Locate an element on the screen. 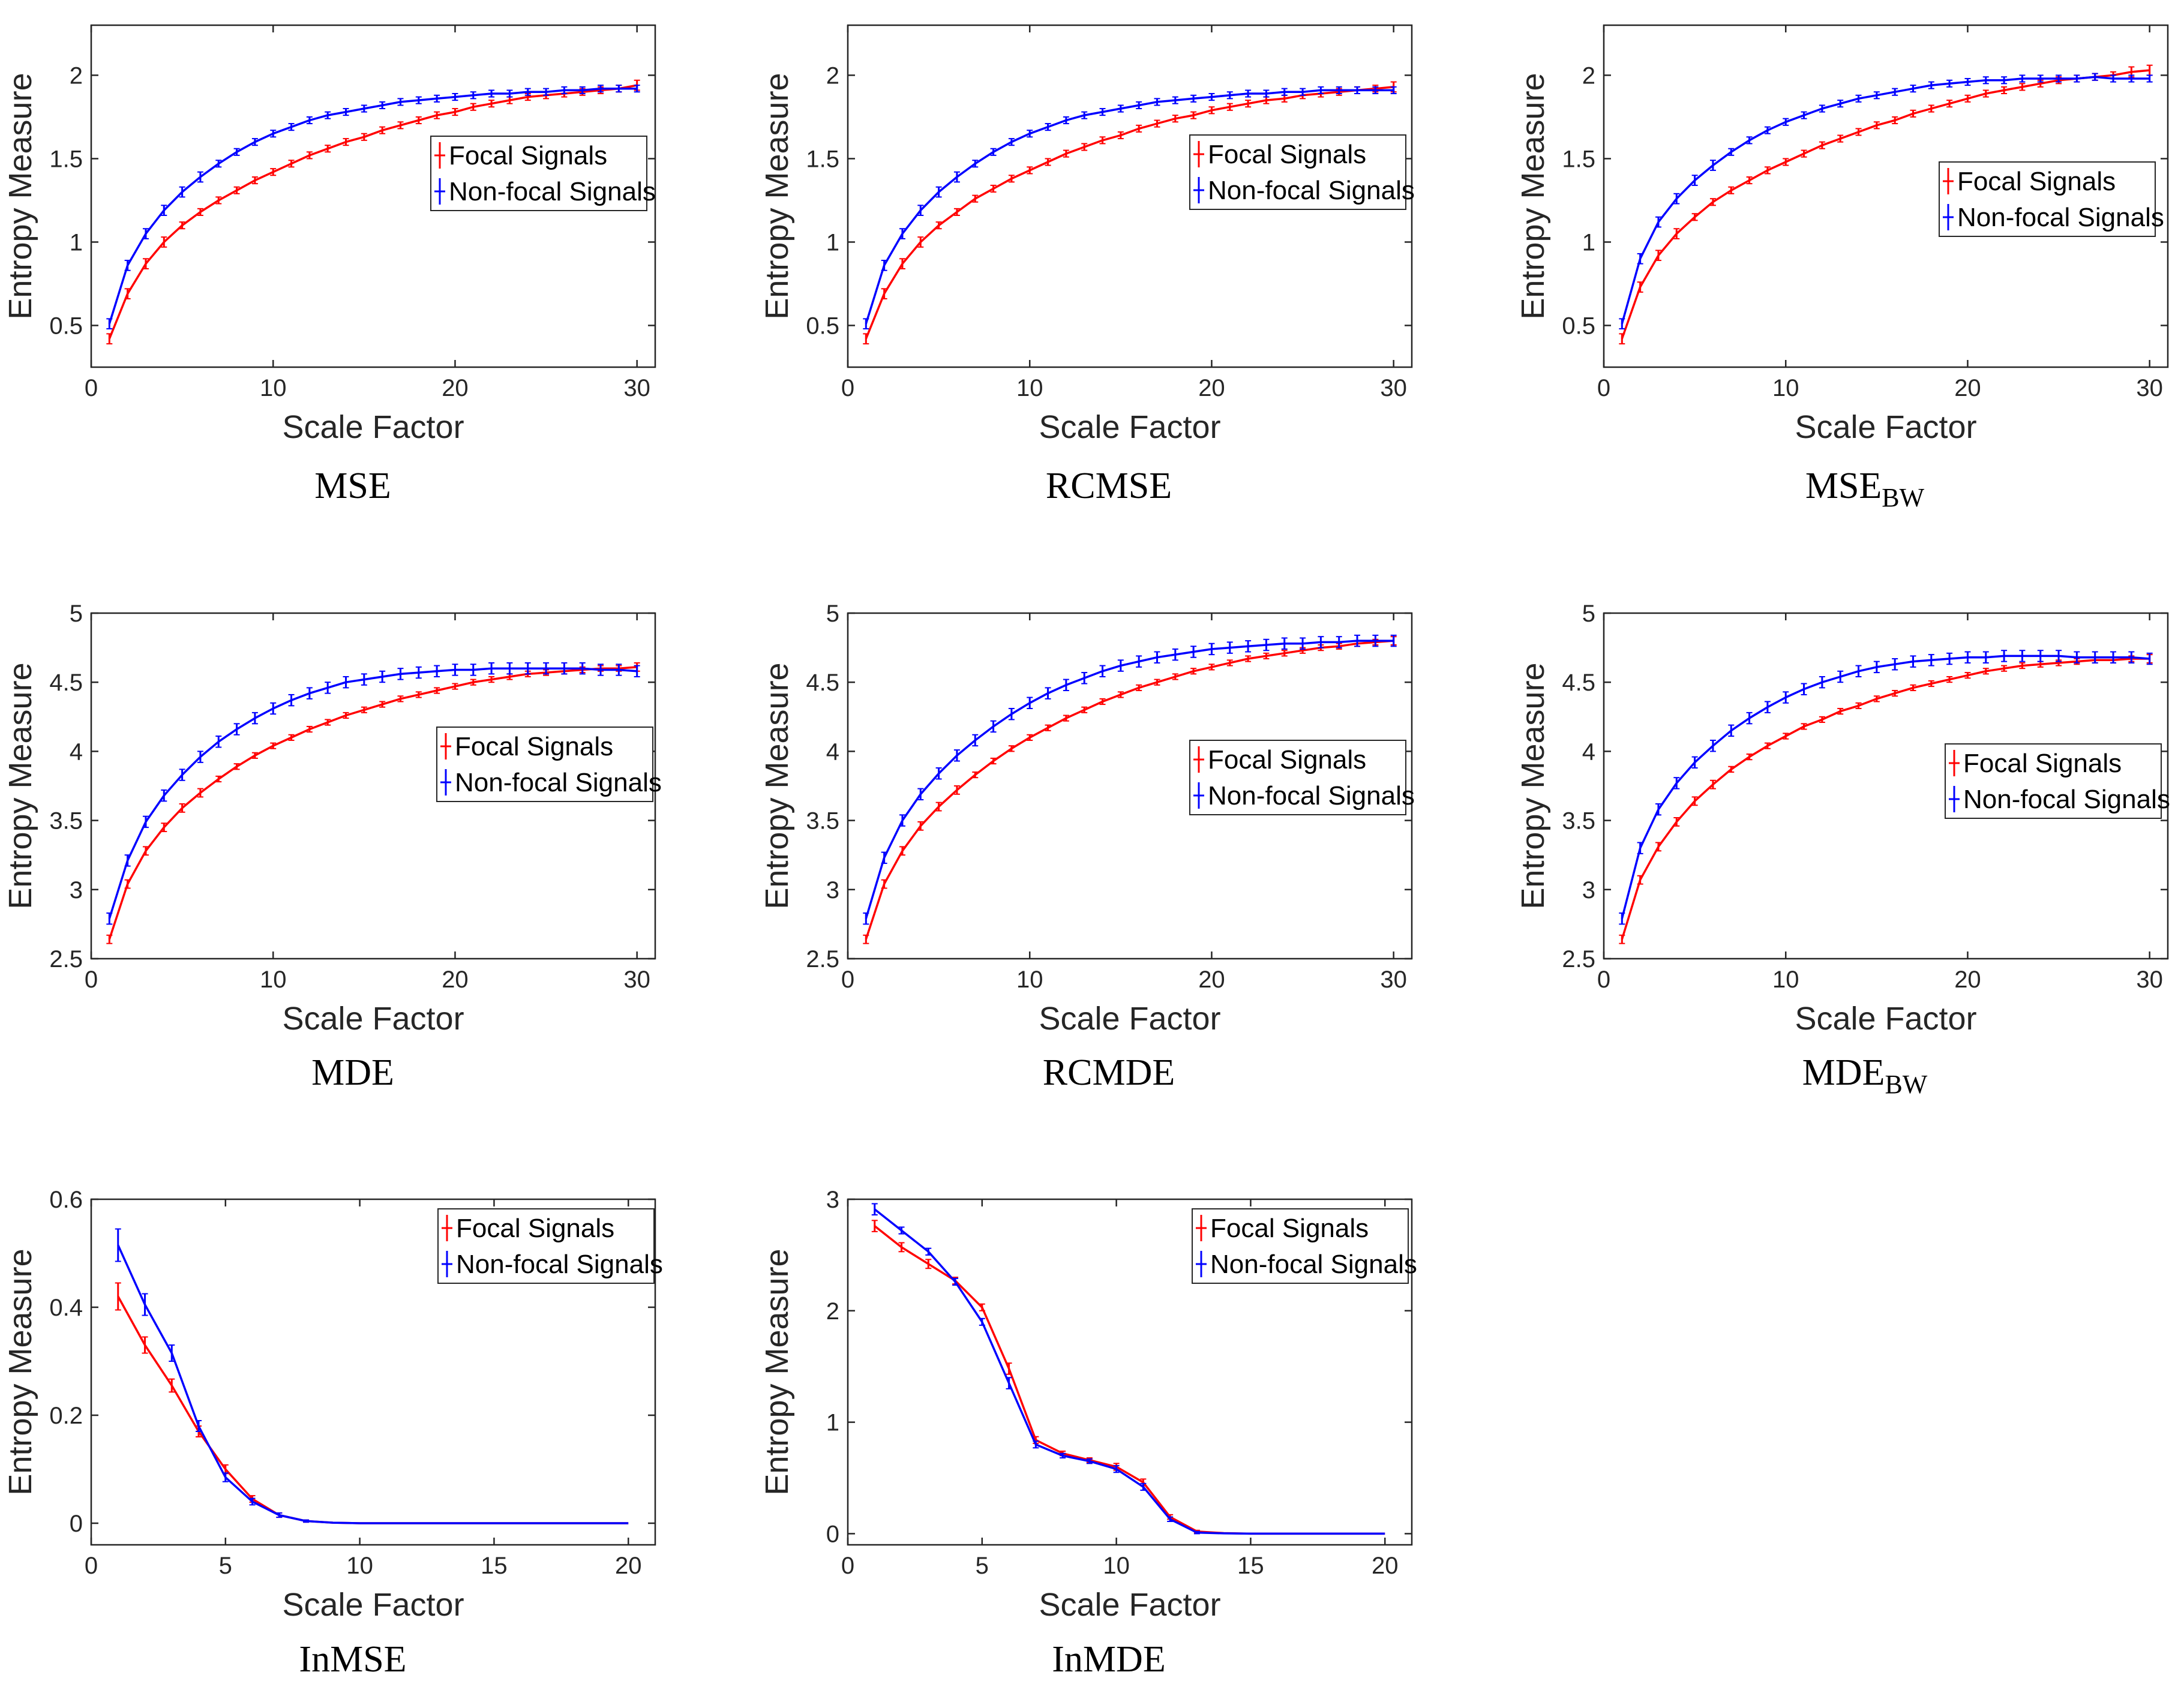 The image size is (2184, 1702). panel-caption: InMSE is located at coordinates (352, 1660).